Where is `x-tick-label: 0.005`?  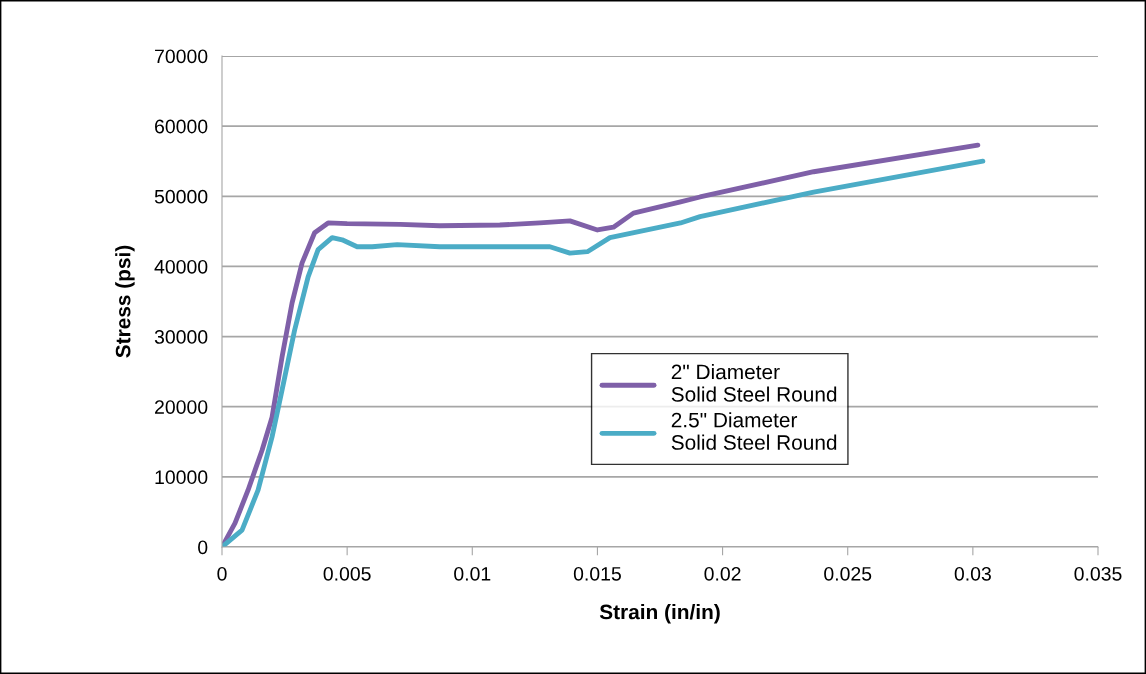
x-tick-label: 0.005 is located at coordinates (347, 573).